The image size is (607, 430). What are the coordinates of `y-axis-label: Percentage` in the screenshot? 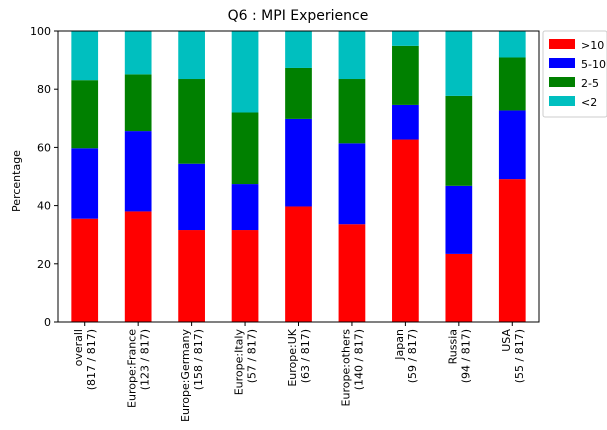 It's located at (16, 181).